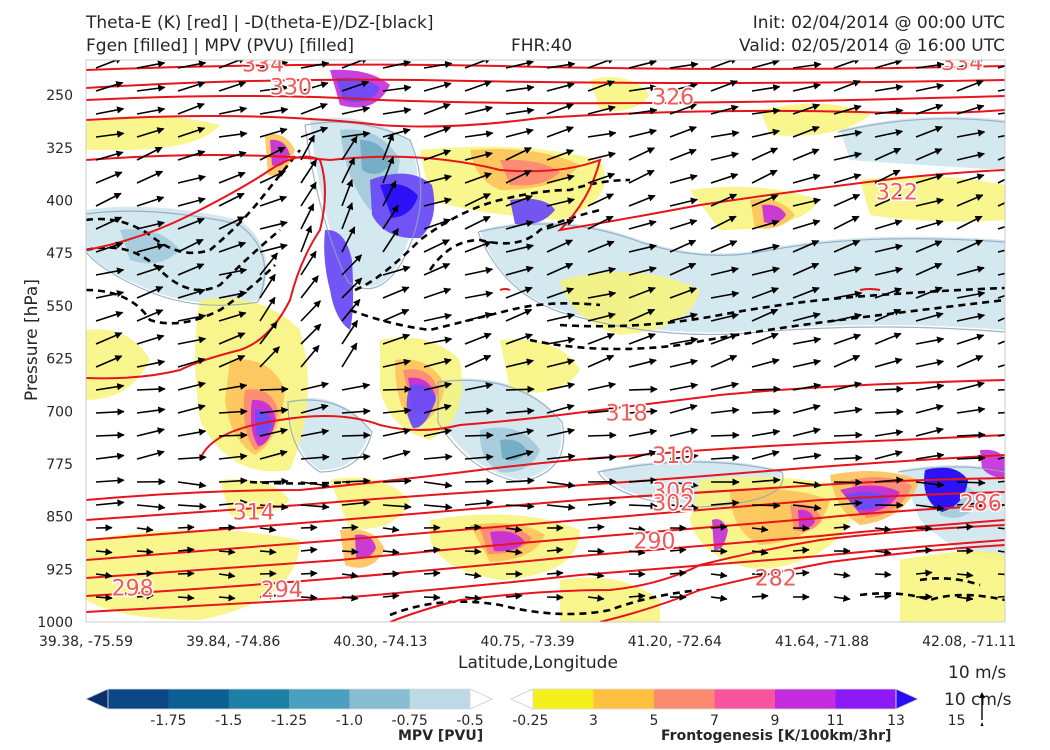 The image size is (1050, 750). Describe the element at coordinates (59, 149) in the screenshot. I see `y-tick-label: 325` at that location.